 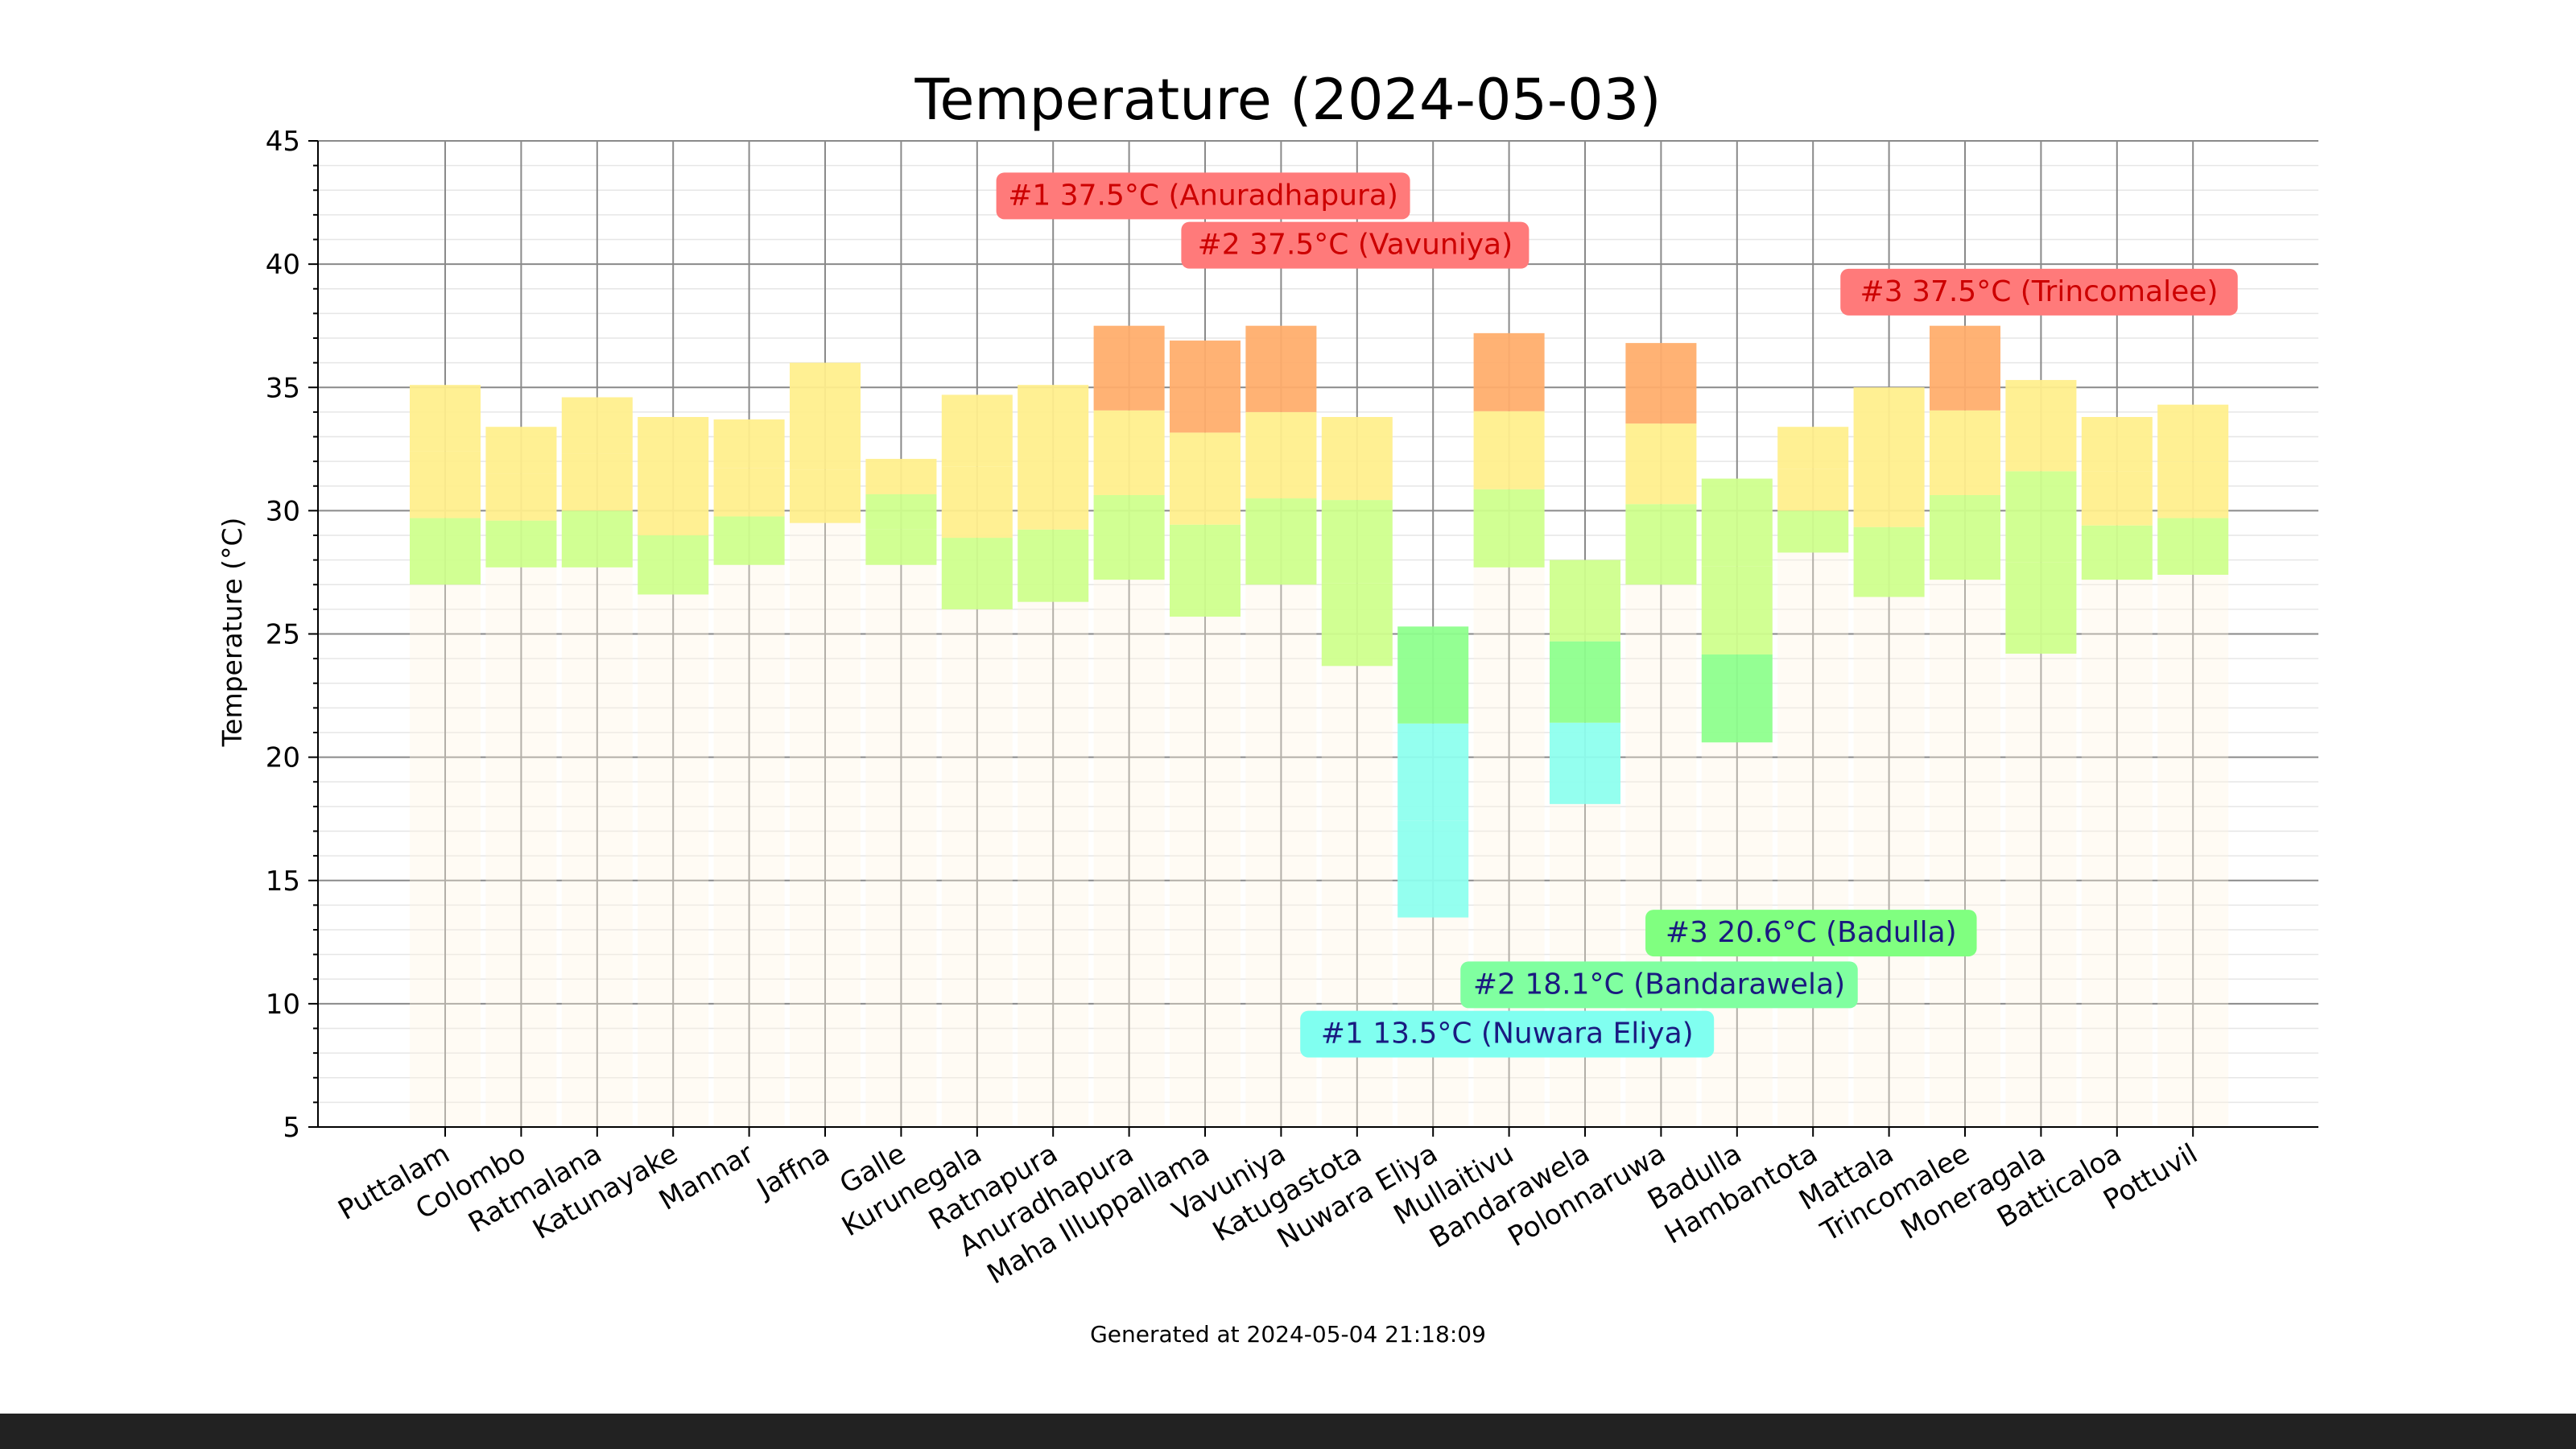 What do you see at coordinates (283, 511) in the screenshot?
I see `y-tick-label: 30` at bounding box center [283, 511].